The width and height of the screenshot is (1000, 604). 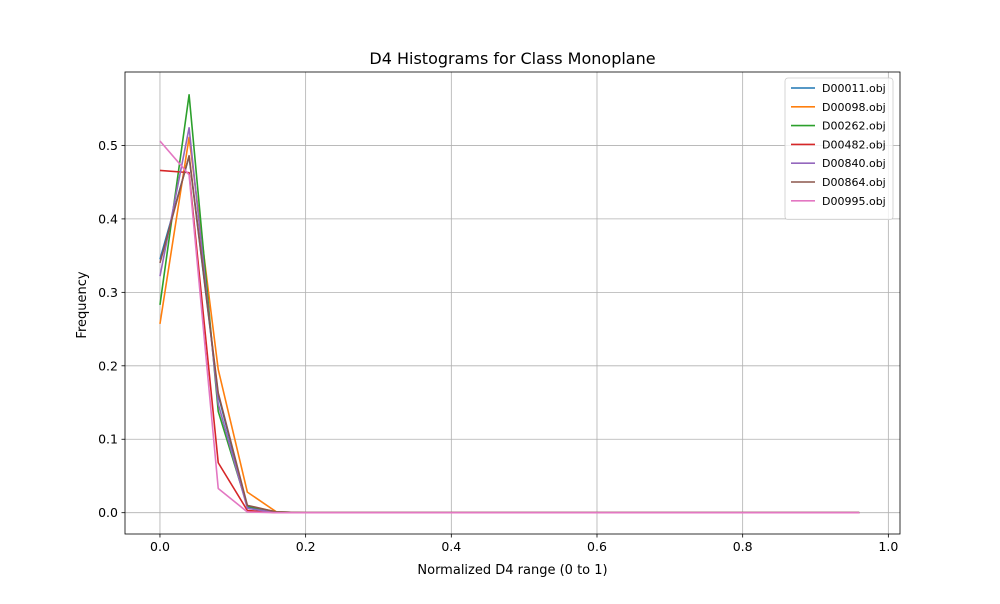 What do you see at coordinates (82, 304) in the screenshot?
I see `y-axis-label: Frequency` at bounding box center [82, 304].